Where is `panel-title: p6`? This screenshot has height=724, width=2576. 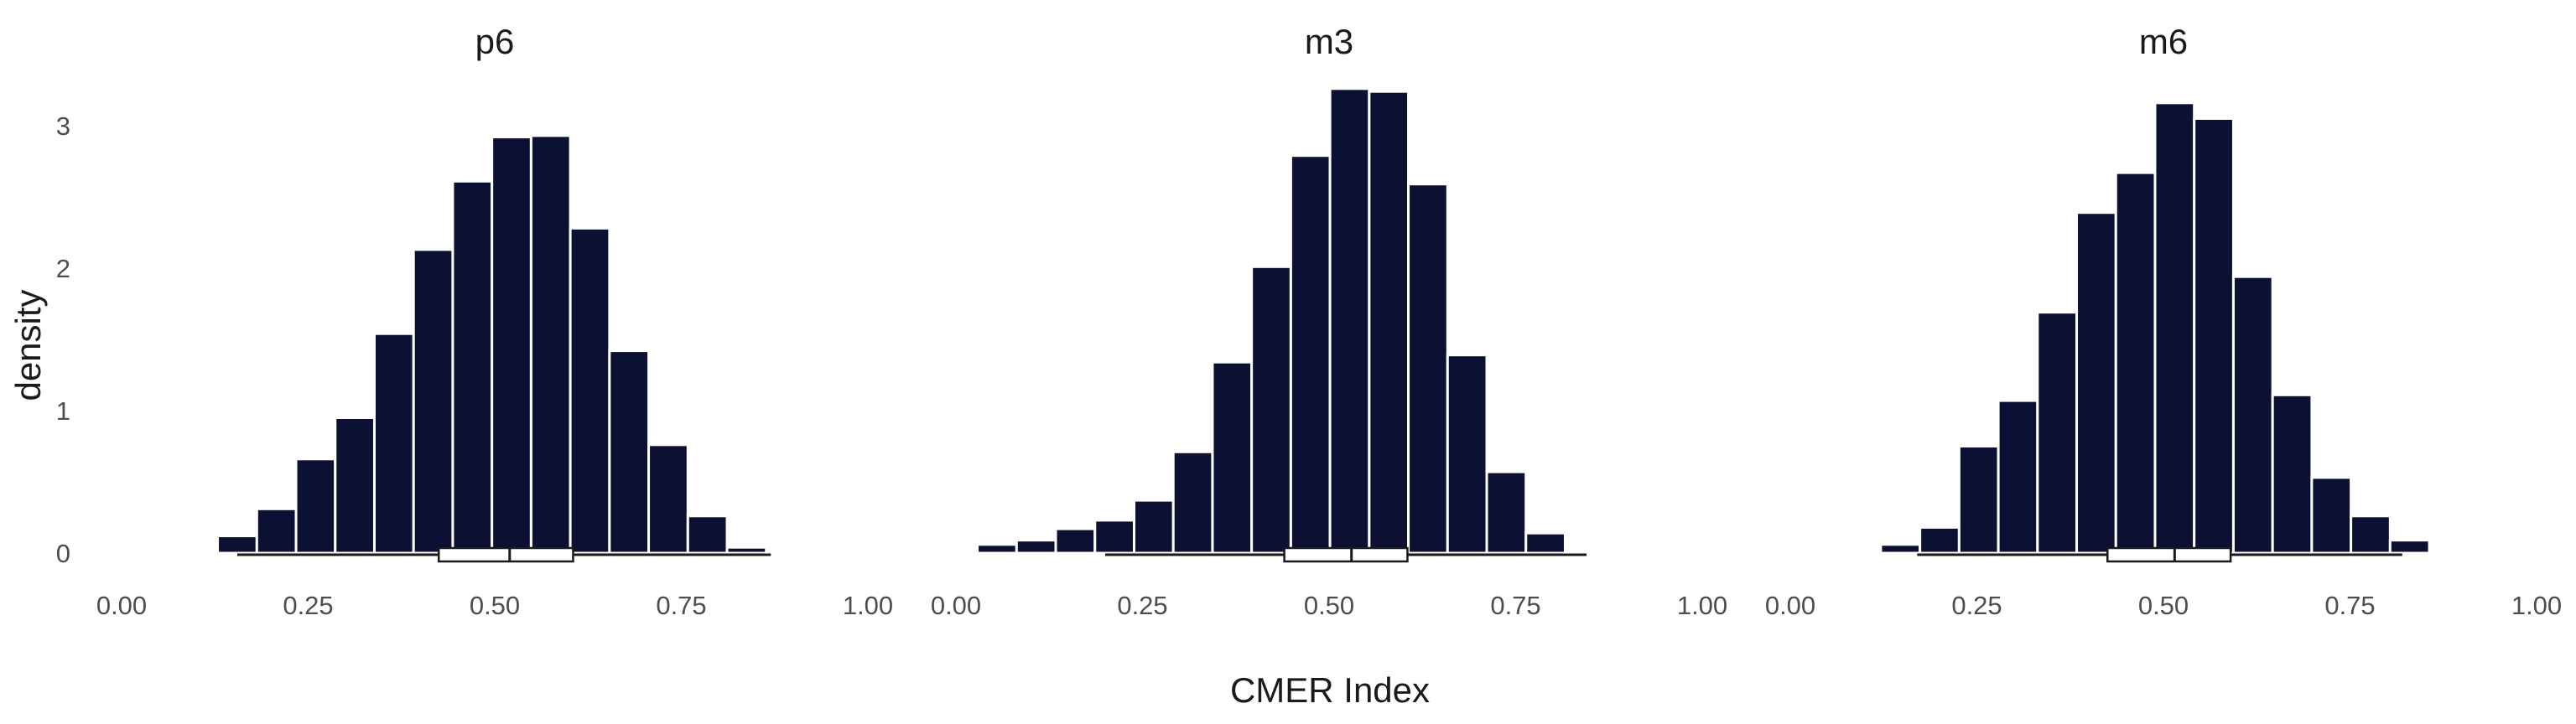 panel-title: p6 is located at coordinates (495, 41).